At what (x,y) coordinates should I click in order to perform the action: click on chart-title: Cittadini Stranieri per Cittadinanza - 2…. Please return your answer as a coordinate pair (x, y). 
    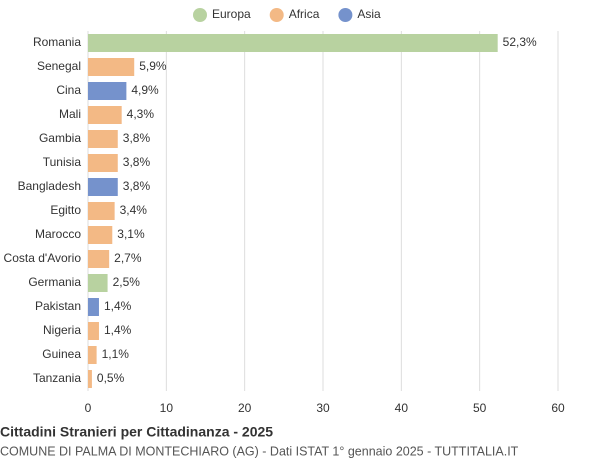
    Looking at the image, I should click on (136, 432).